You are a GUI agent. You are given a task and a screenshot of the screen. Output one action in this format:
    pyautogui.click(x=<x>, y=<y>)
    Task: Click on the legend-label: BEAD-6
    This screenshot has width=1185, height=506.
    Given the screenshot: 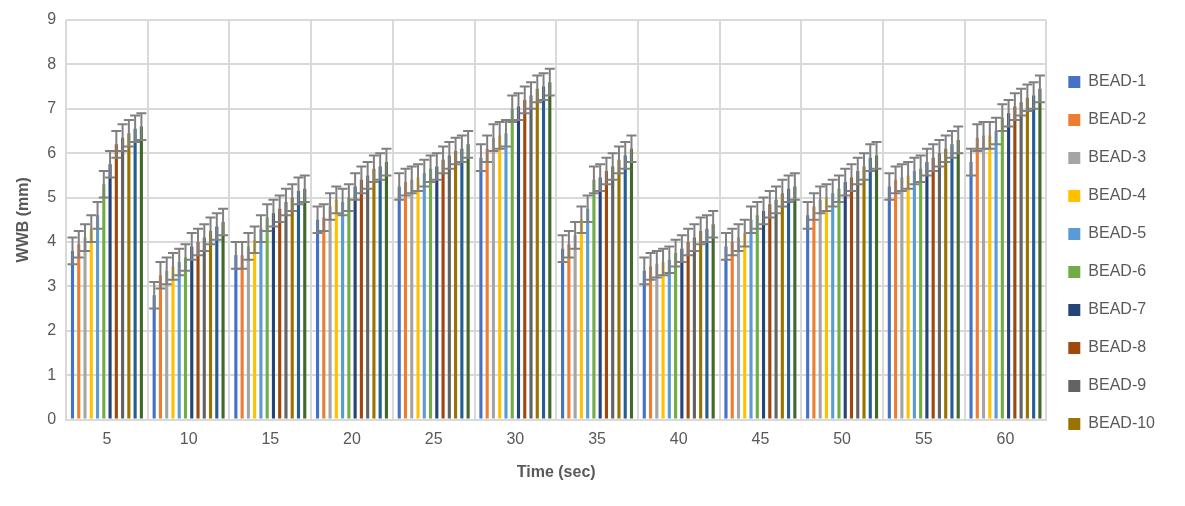 What is the action you would take?
    pyautogui.click(x=1117, y=271)
    